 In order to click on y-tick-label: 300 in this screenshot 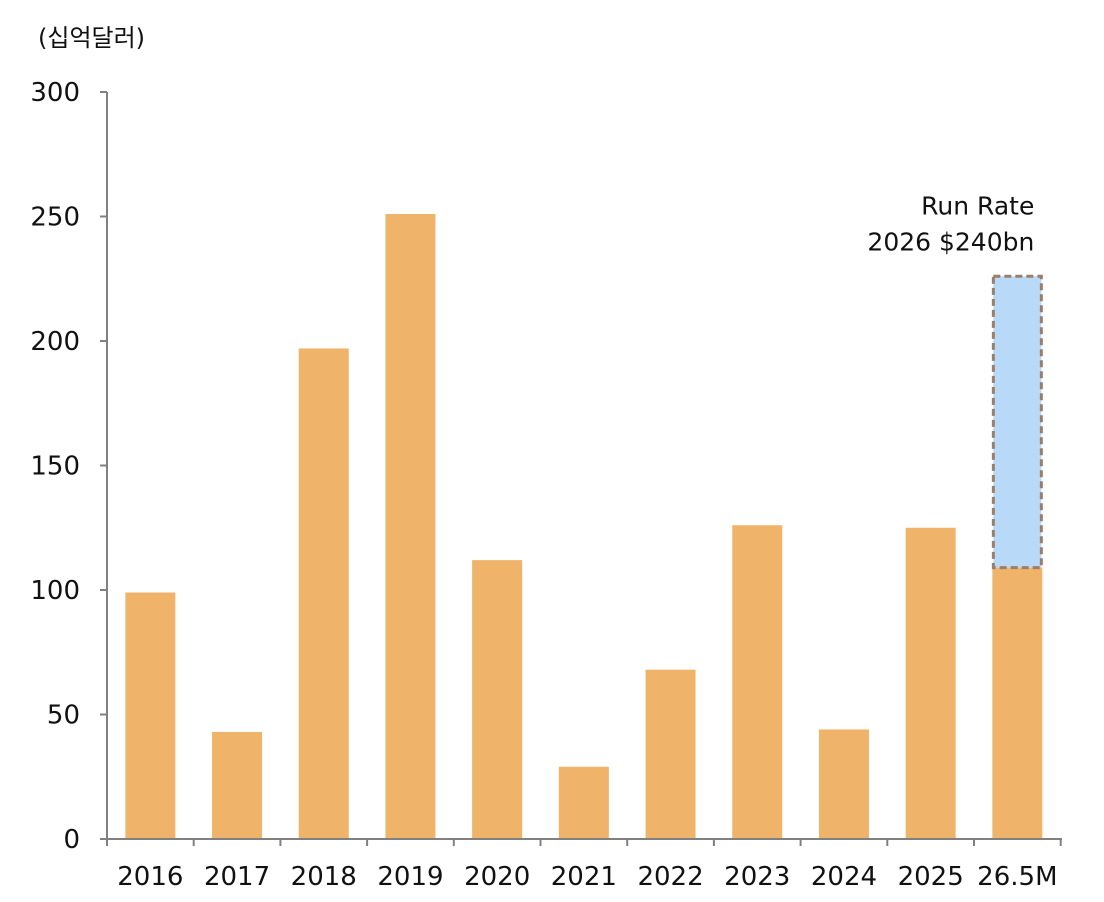, I will do `click(55, 93)`.